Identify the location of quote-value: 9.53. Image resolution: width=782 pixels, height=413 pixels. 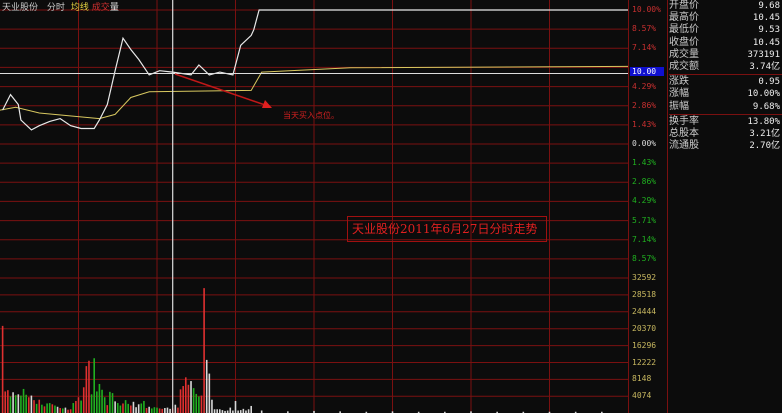
(769, 30).